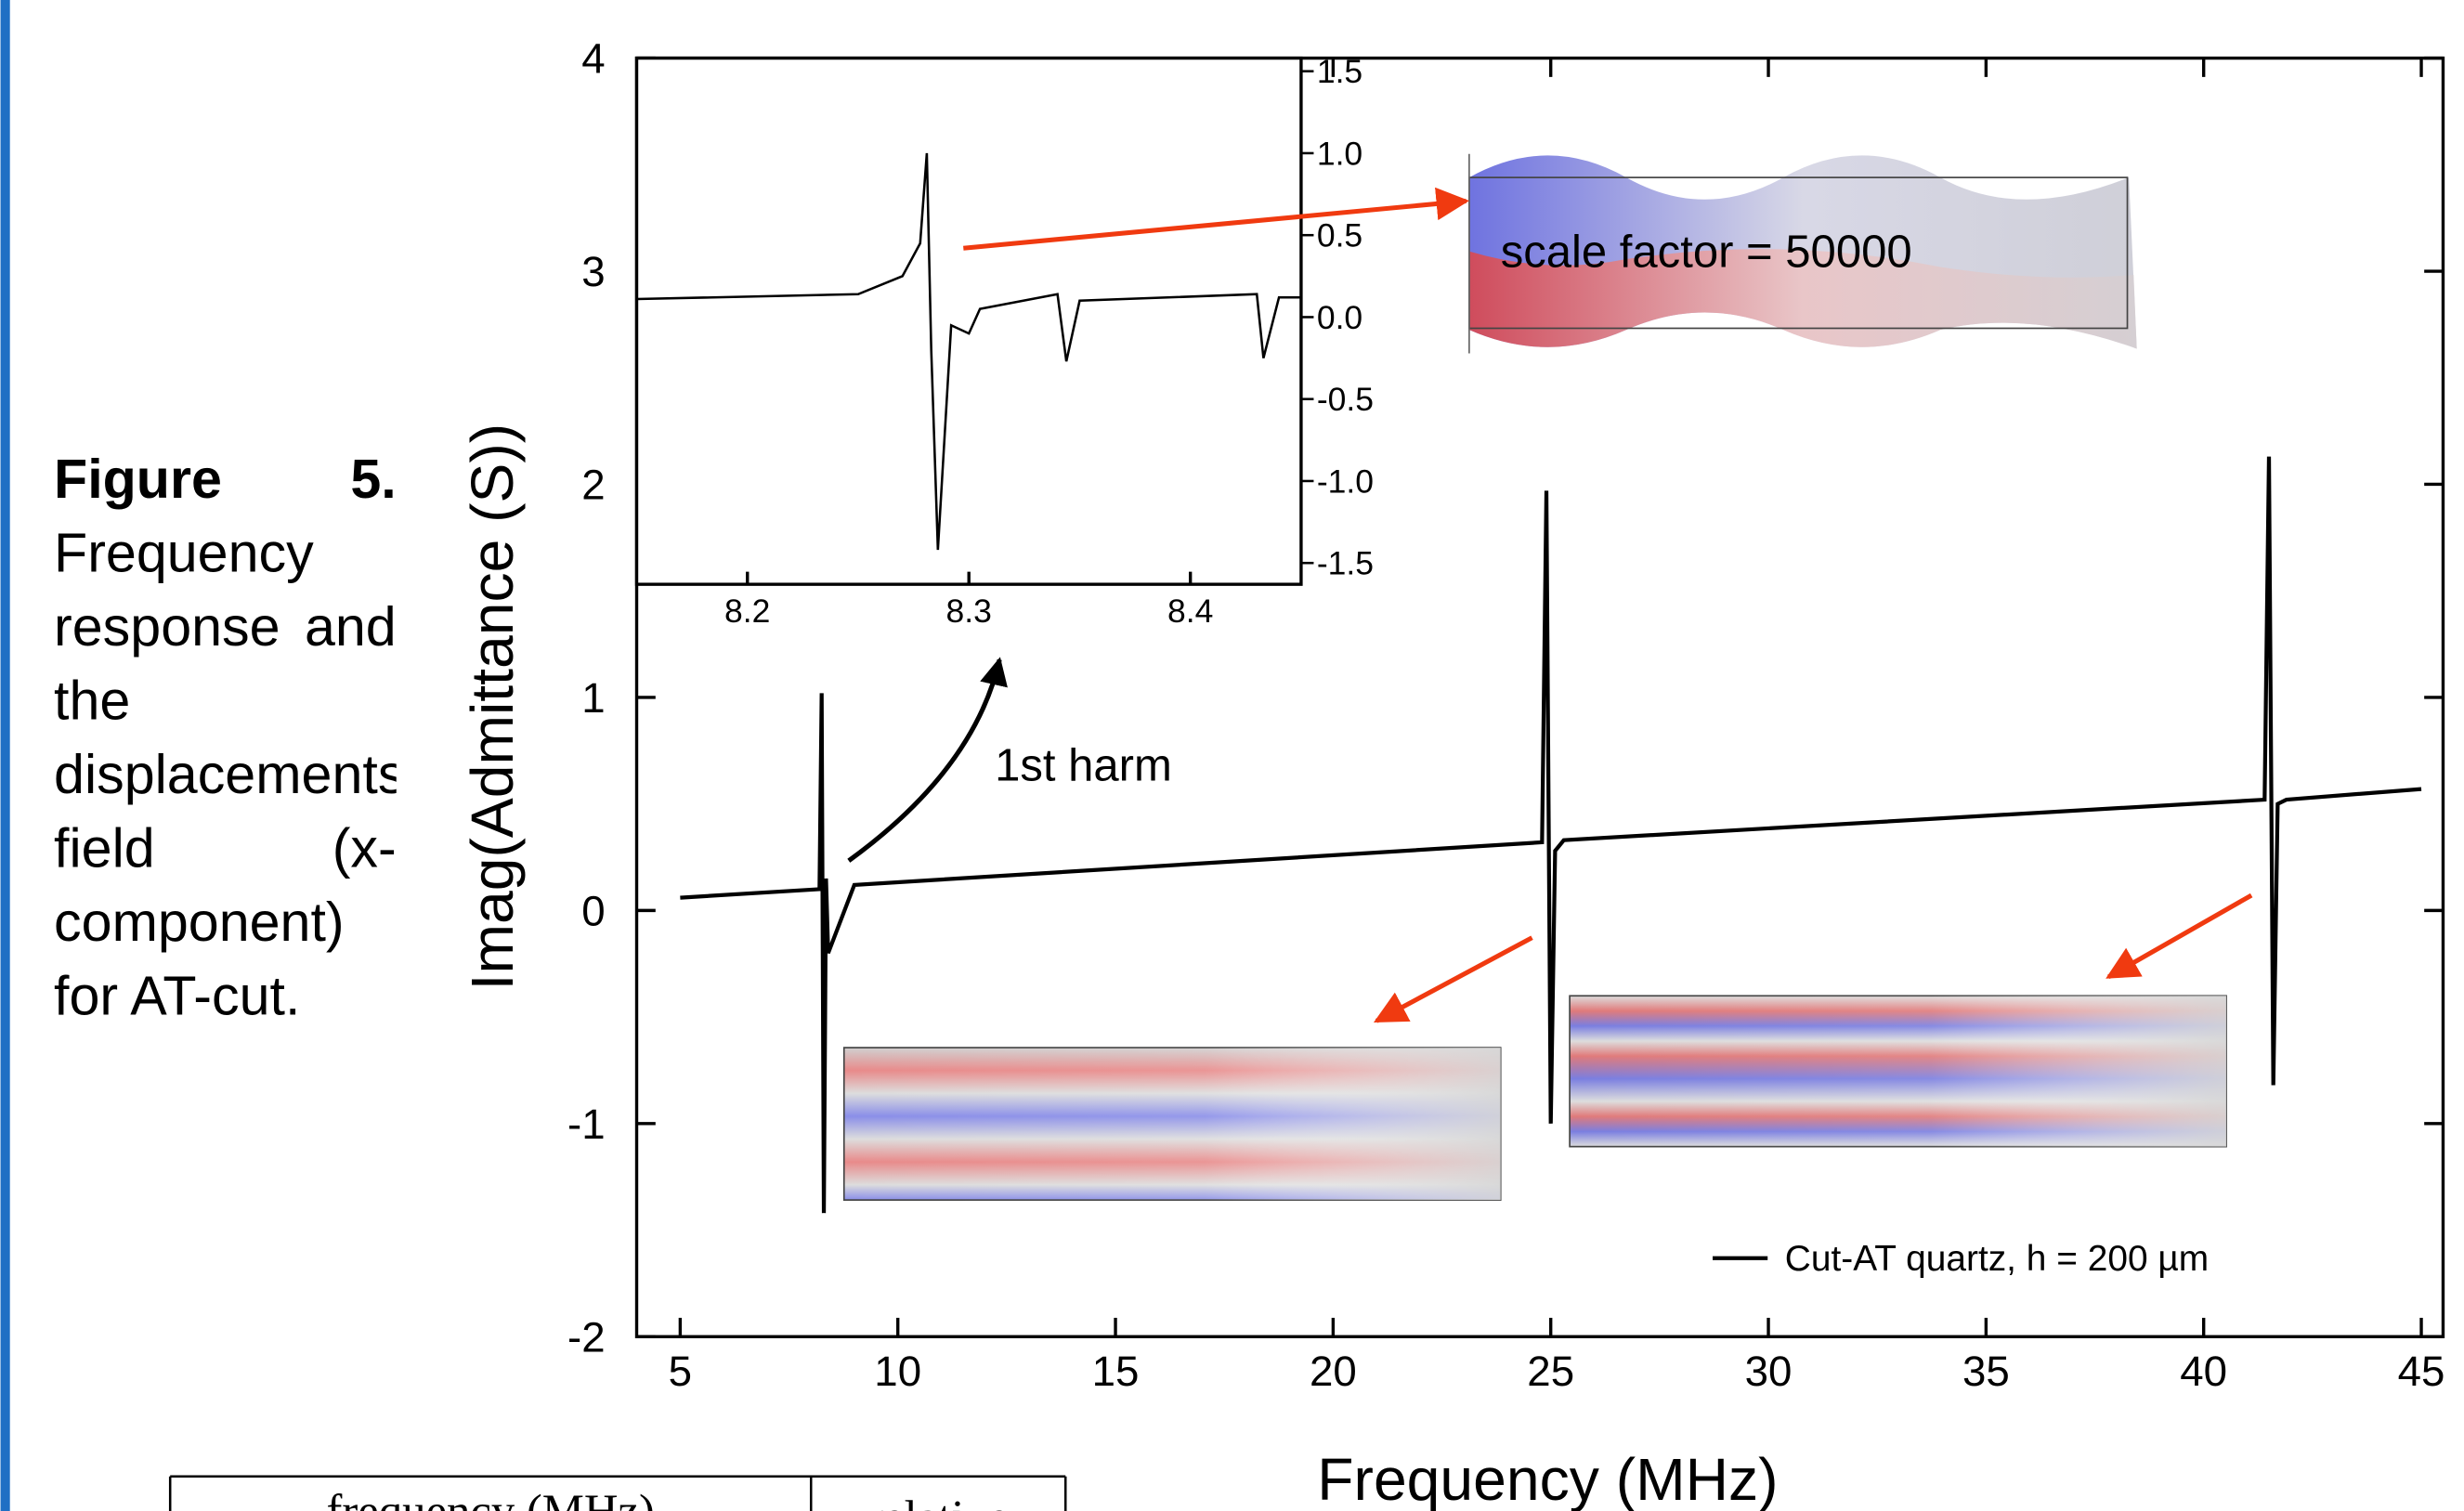 The height and width of the screenshot is (1511, 2464). What do you see at coordinates (680, 1371) in the screenshot?
I see `x-tick-label: 5` at bounding box center [680, 1371].